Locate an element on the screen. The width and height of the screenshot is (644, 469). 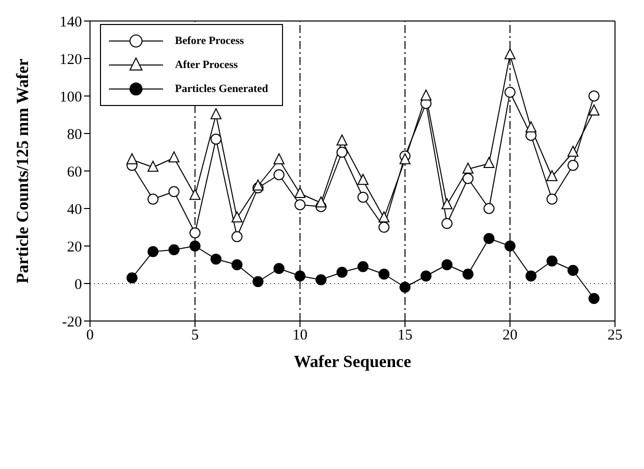
y-tick-label: 40 is located at coordinates (74, 210).